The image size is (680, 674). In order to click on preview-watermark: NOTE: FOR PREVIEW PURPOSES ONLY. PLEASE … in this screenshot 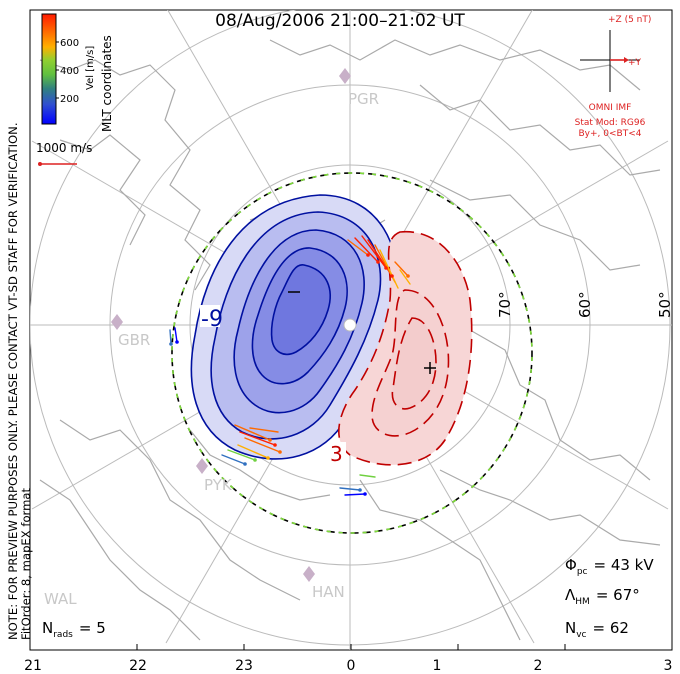, I will do `click(13, 381)`.